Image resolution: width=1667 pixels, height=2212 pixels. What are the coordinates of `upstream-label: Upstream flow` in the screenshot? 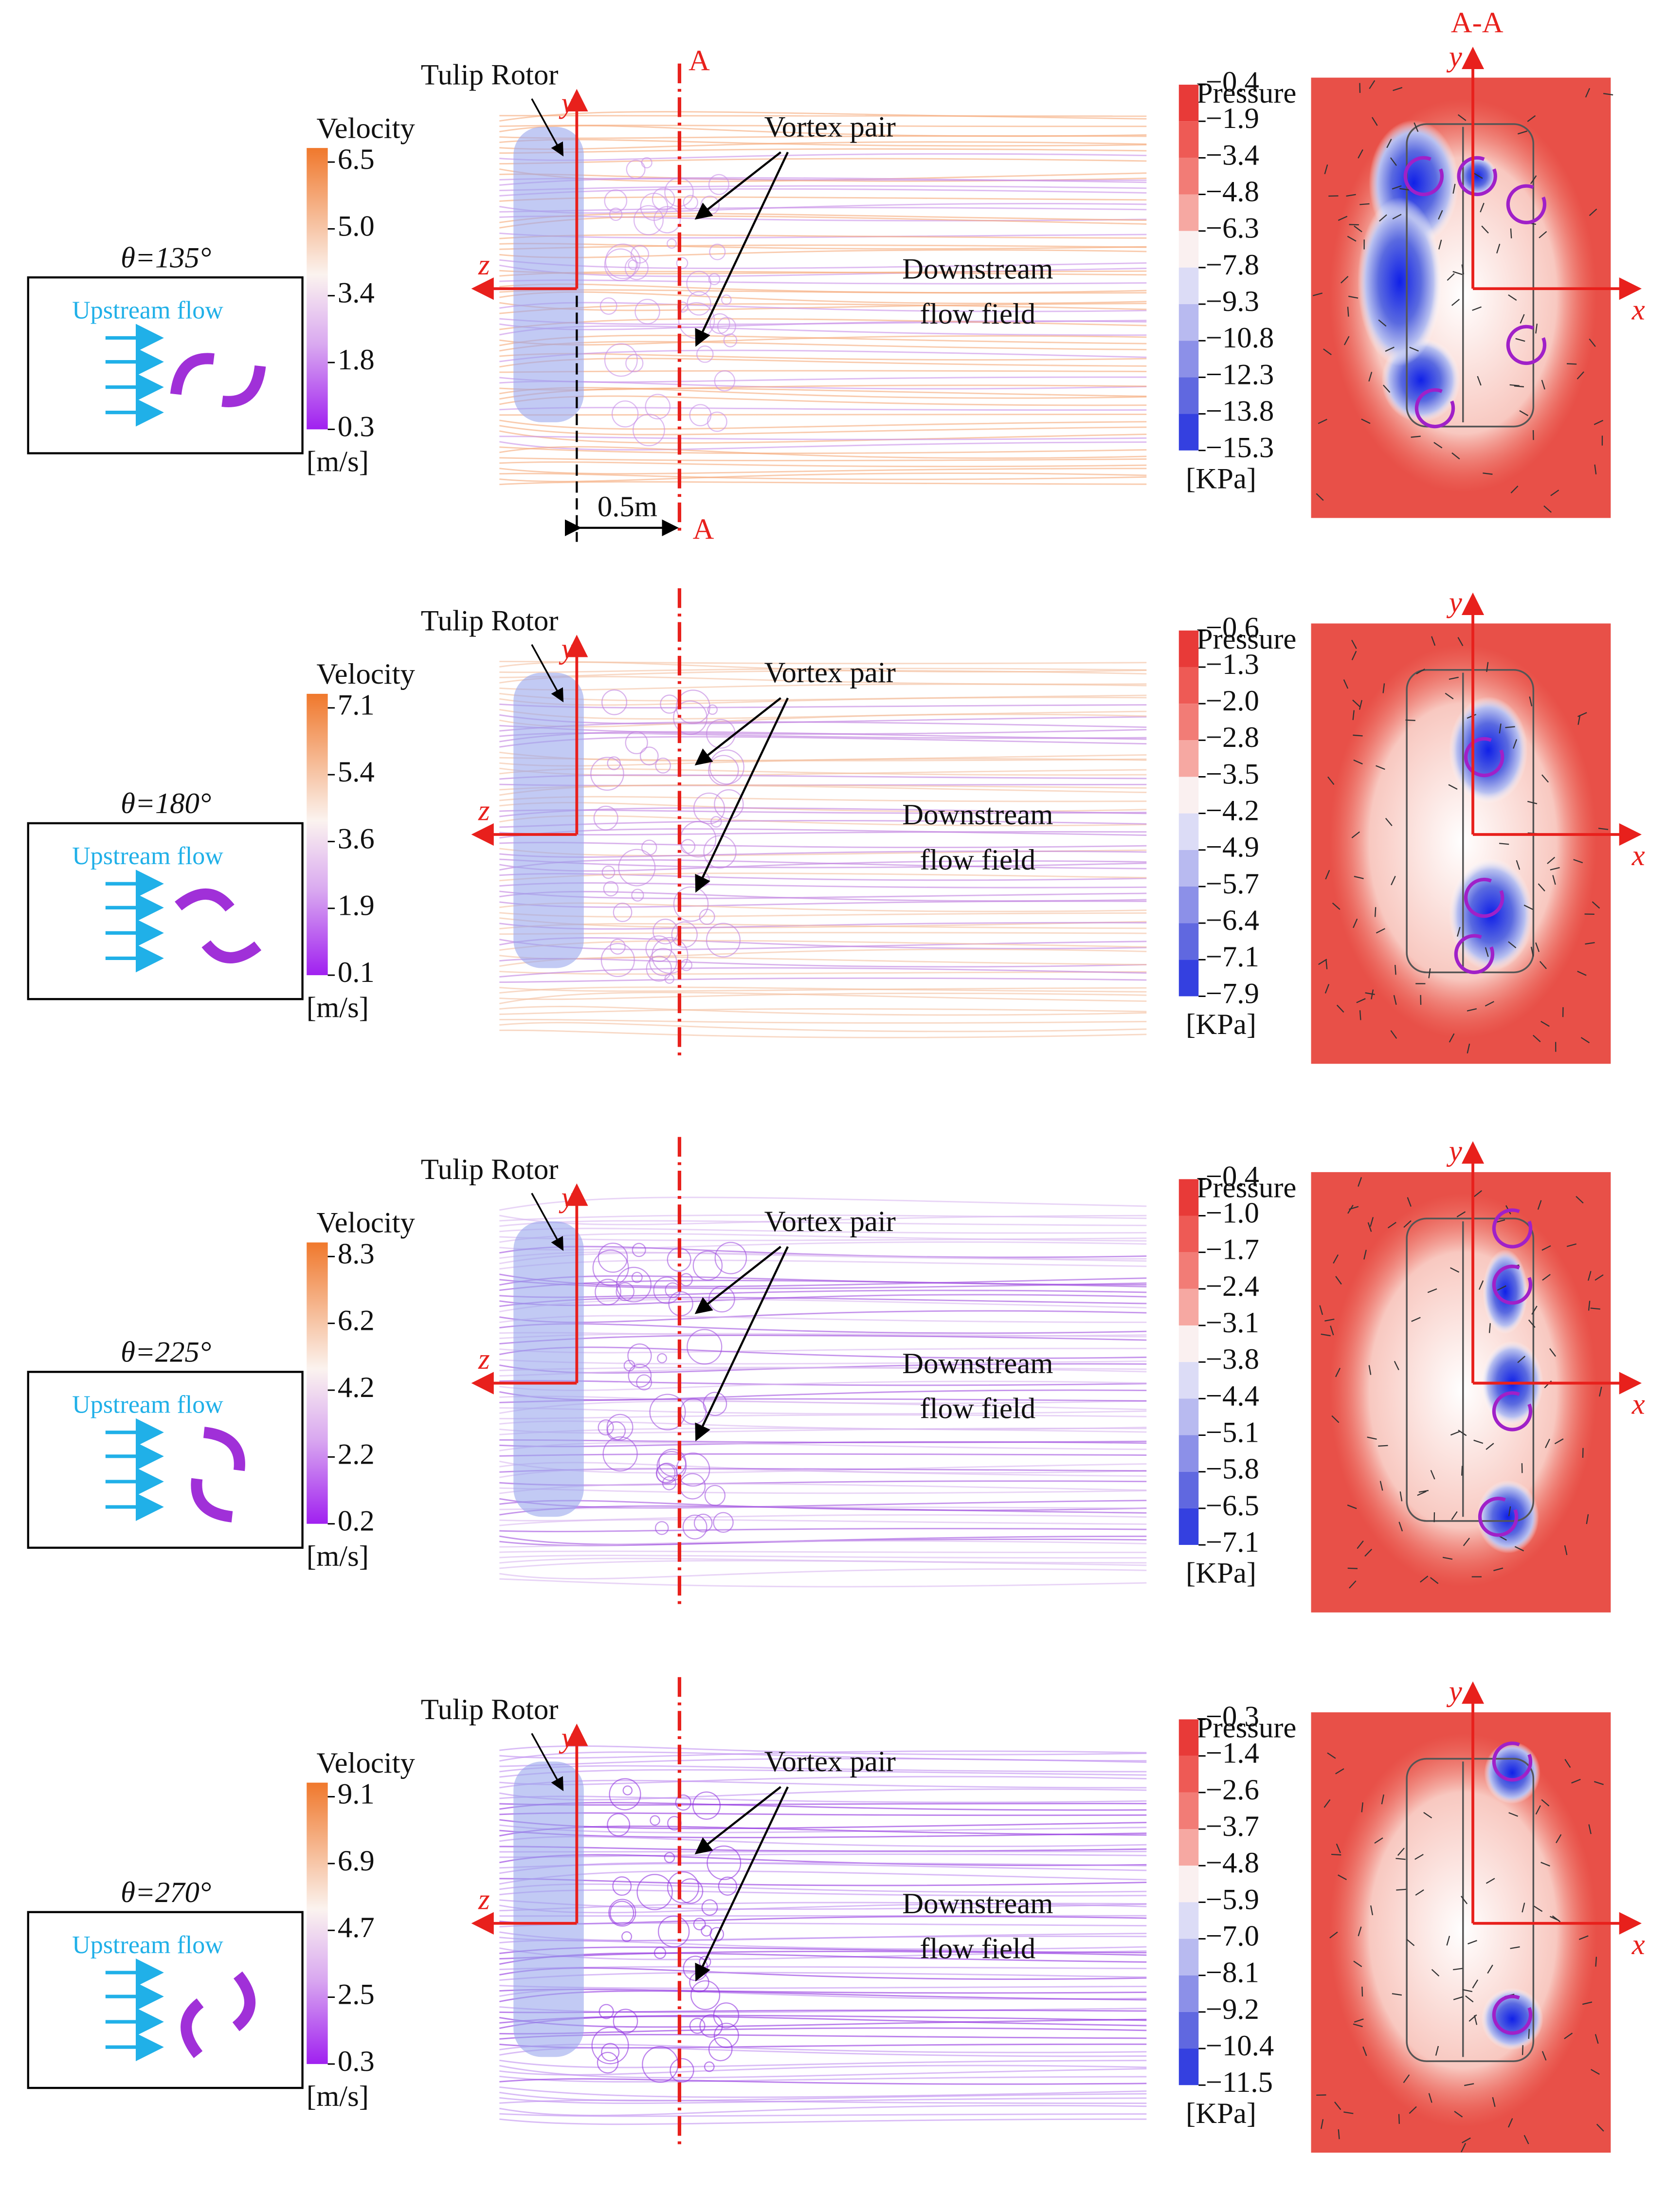 It's located at (147, 856).